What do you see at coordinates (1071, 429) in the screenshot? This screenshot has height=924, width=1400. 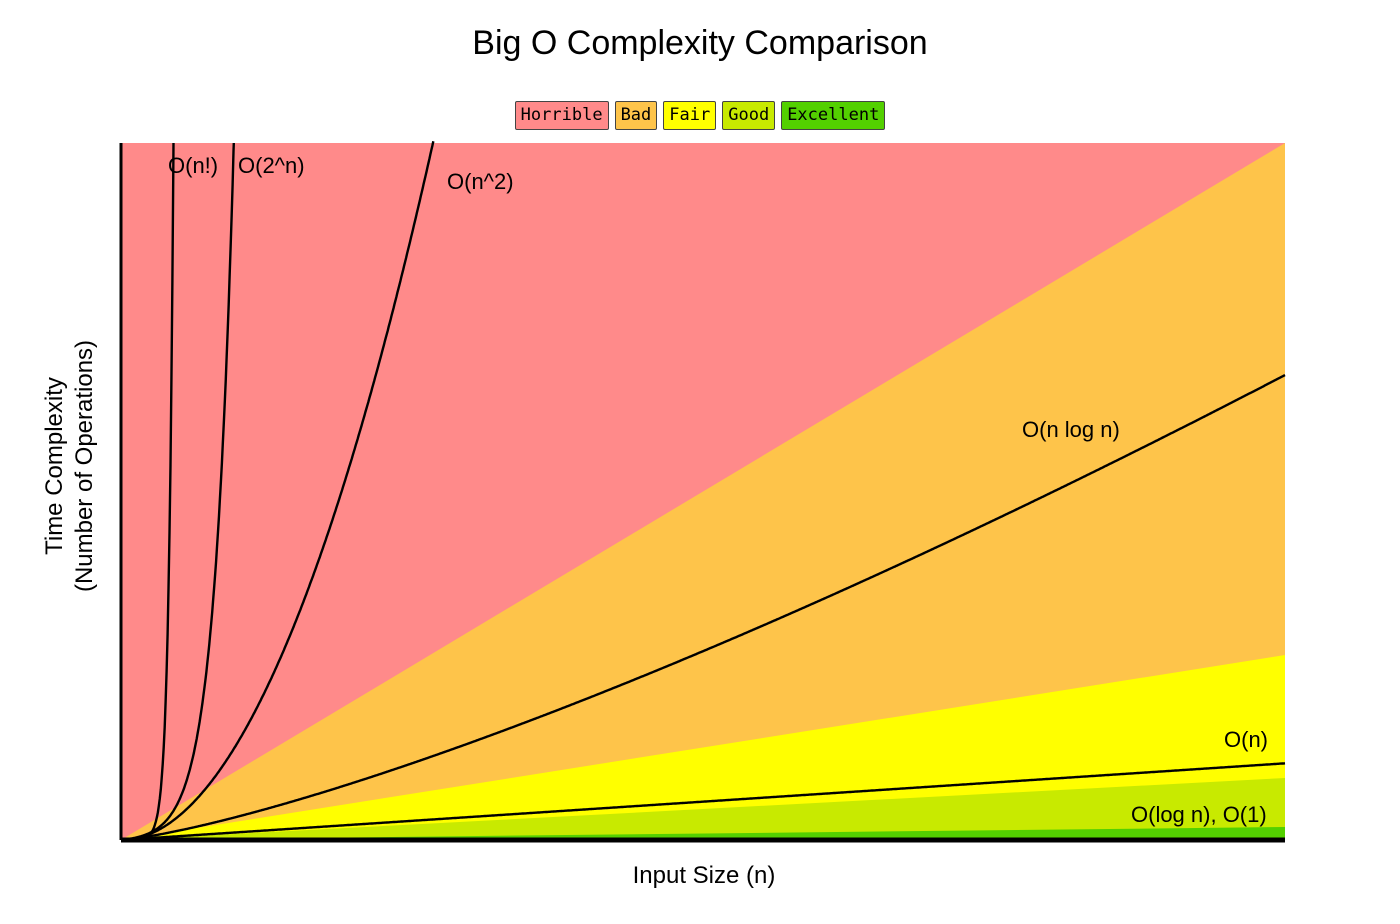 I see `curve-label-o-n-log-n: O(n log n)` at bounding box center [1071, 429].